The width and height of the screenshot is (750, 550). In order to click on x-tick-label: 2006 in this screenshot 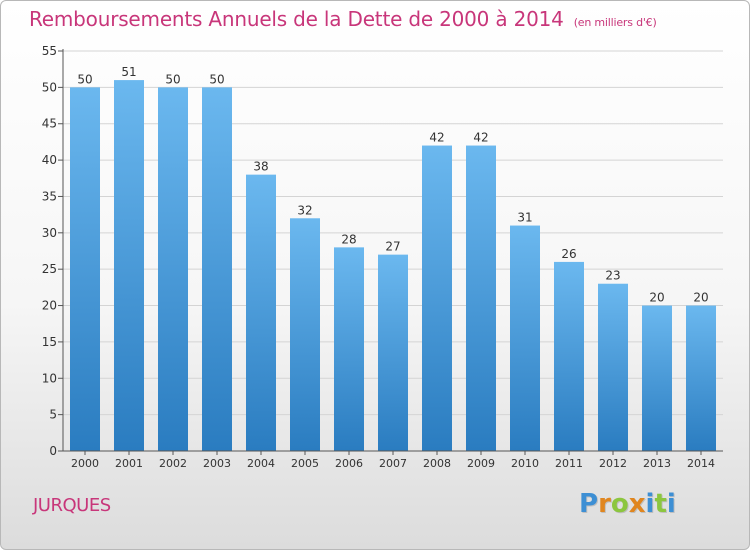, I will do `click(349, 463)`.